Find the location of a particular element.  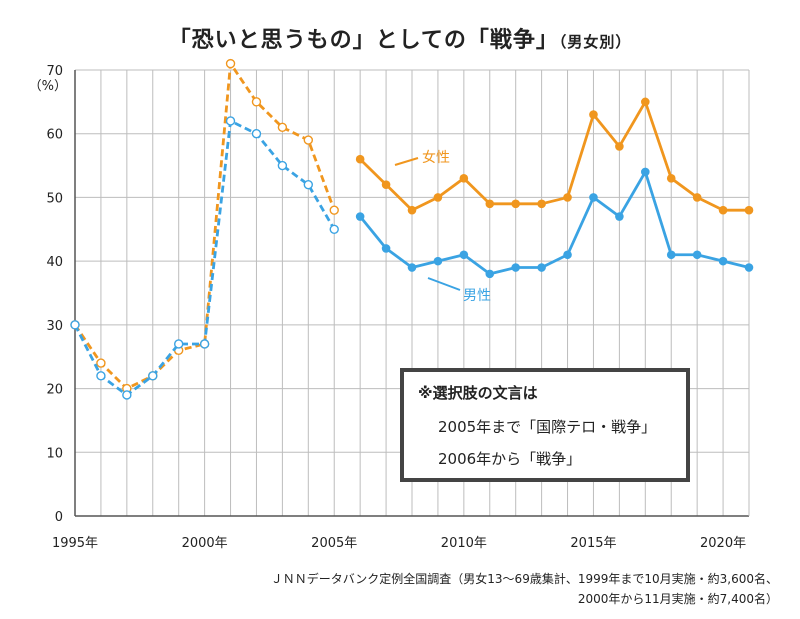

note-line-2: 2006年から「戦争」 is located at coordinates (510, 459).